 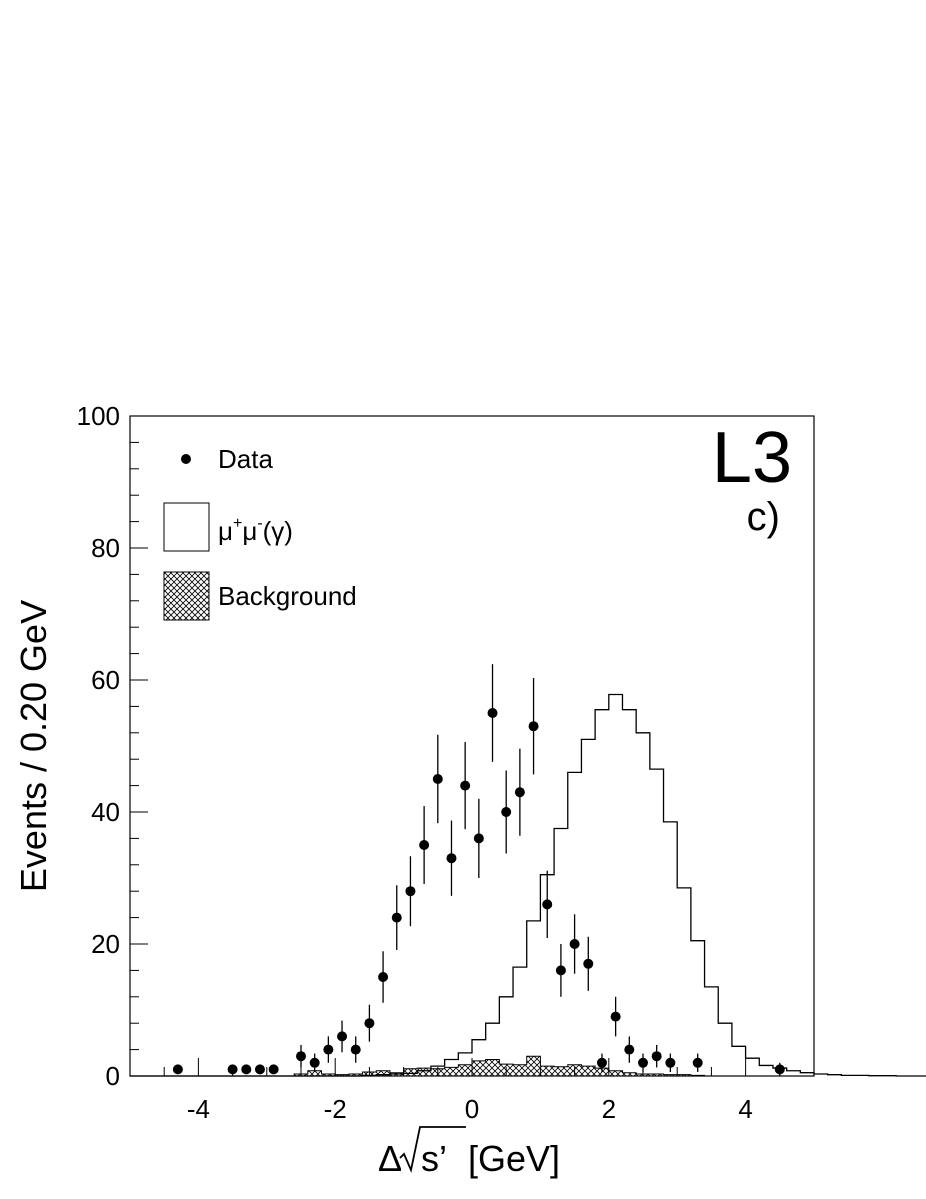 I want to click on legend-signal-sup2: -, so click(x=259, y=523).